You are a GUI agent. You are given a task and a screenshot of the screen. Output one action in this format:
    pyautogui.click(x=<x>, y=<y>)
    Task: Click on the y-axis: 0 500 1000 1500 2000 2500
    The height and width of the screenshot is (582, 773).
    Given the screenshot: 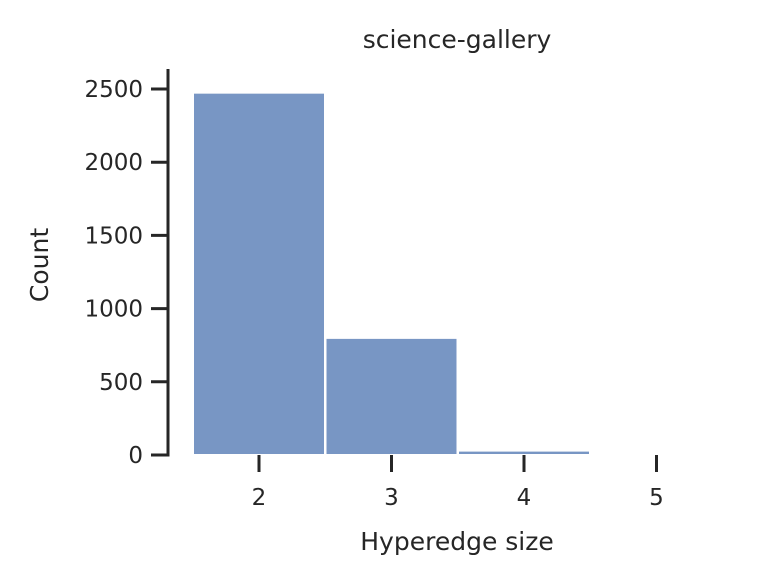 What is the action you would take?
    pyautogui.click(x=127, y=269)
    